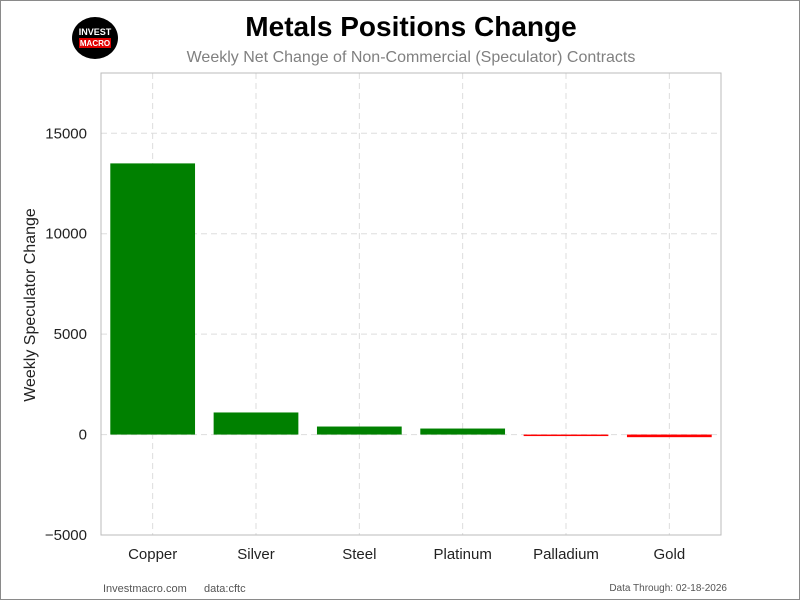 The height and width of the screenshot is (601, 800). I want to click on x-tick-label: Copper, so click(152, 554).